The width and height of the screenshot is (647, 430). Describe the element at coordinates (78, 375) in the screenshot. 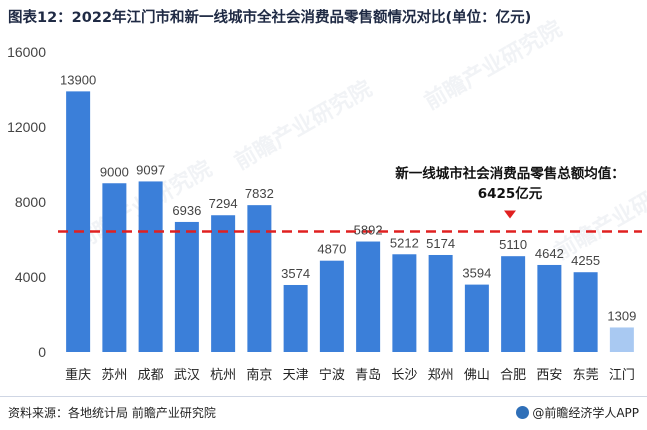

I see `x-tick-label: 重庆` at that location.